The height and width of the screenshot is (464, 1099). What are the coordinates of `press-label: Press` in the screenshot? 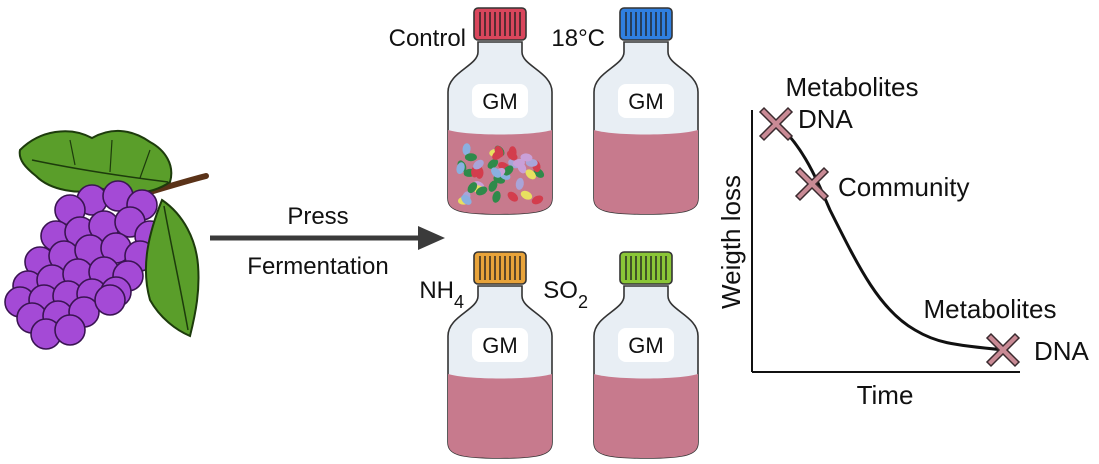 It's located at (317, 216).